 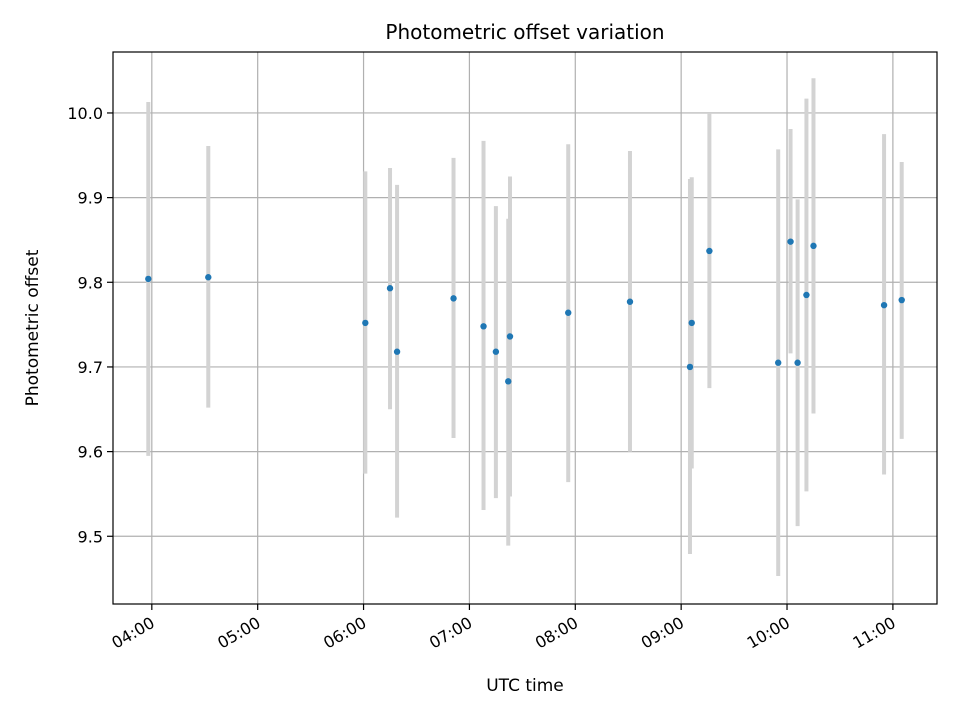 I want to click on y-tick-label: 9.6, so click(x=90, y=452).